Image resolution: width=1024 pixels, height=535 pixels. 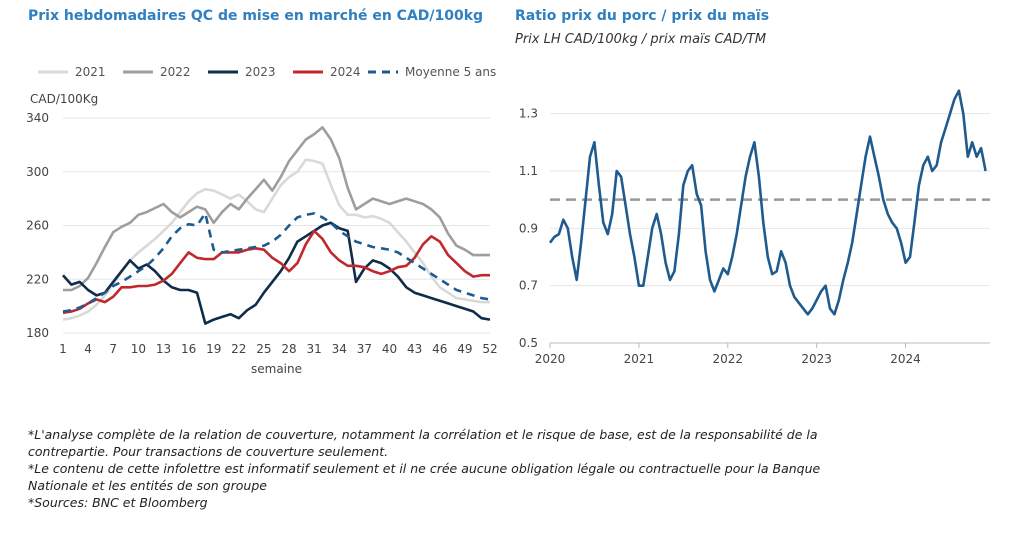 I want to click on y-tick-label: 180, so click(x=37, y=333).